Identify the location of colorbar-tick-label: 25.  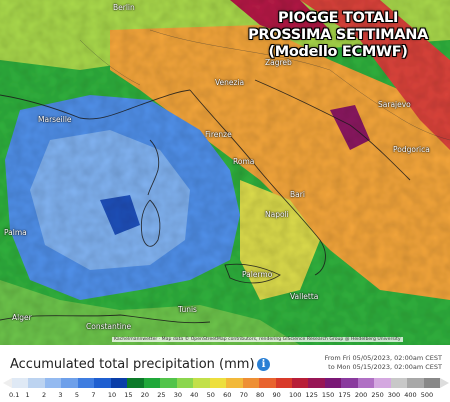
(161, 395).